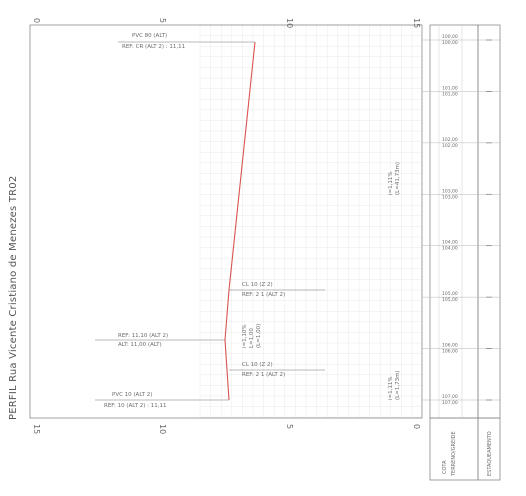 This screenshot has width=526, height=496. What do you see at coordinates (259, 336) in the screenshot?
I see `svg-text: (L=1,00)` at bounding box center [259, 336].